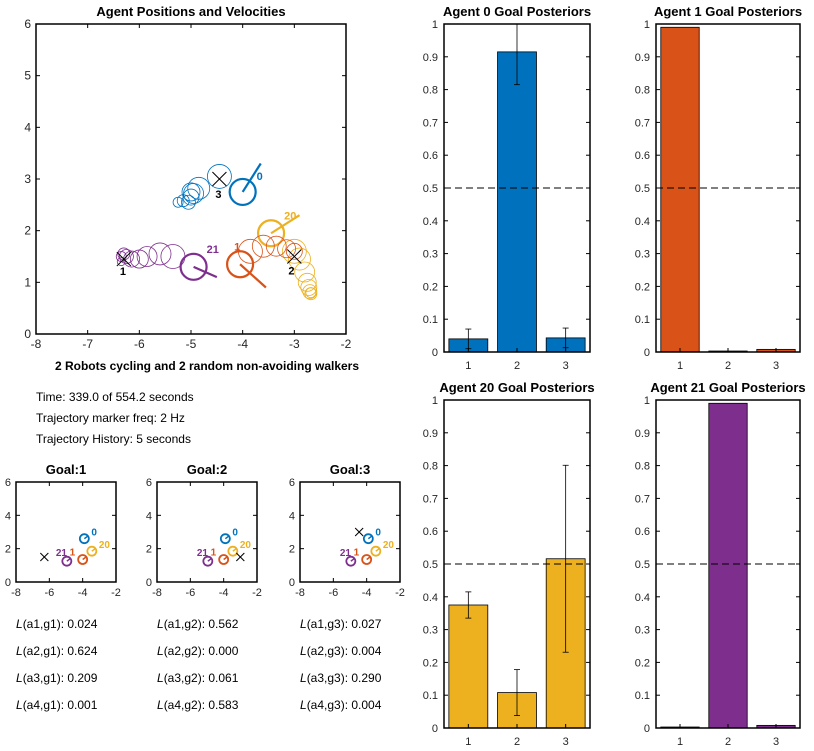 The image size is (814, 751). What do you see at coordinates (728, 188) in the screenshot?
I see `bar-chart-1-frame` at bounding box center [728, 188].